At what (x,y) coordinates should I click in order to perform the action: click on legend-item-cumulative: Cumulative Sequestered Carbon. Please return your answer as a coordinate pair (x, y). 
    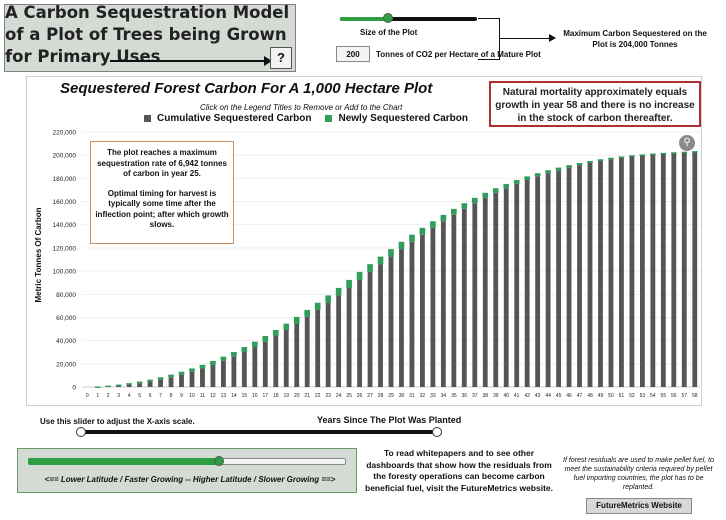
    Looking at the image, I should click on (227, 118).